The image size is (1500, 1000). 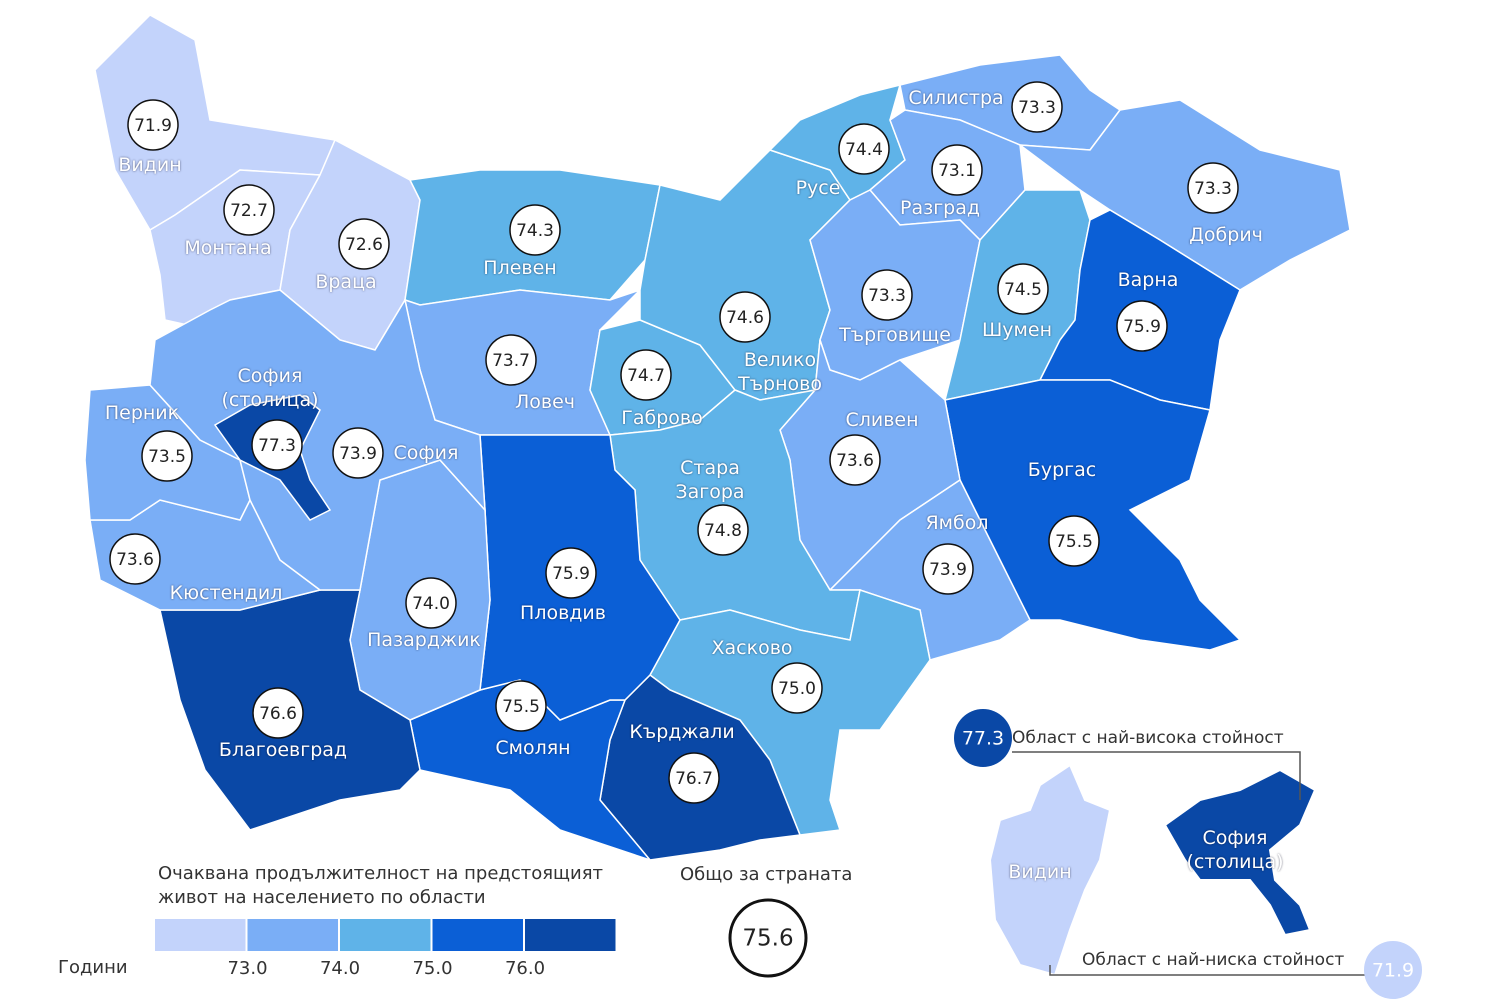 What do you see at coordinates (1240, 852) in the screenshot?
I see `inset-capital-shape` at bounding box center [1240, 852].